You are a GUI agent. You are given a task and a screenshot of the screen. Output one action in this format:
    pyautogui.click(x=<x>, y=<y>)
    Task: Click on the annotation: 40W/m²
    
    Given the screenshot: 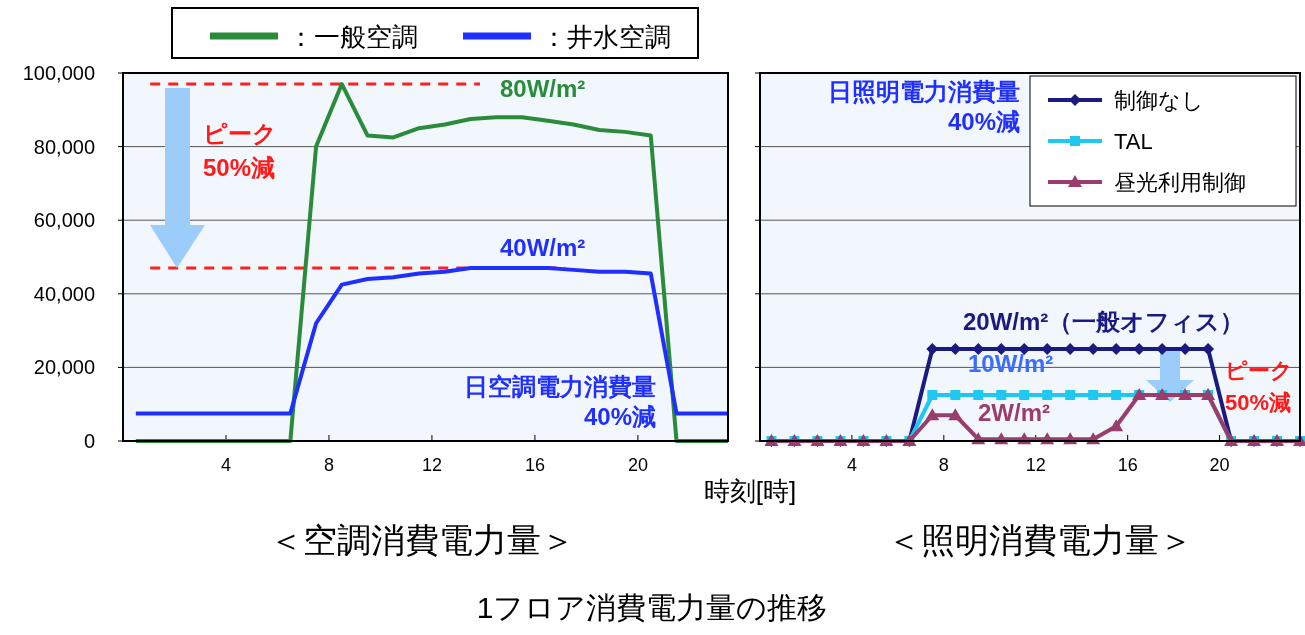 What is the action you would take?
    pyautogui.click(x=543, y=247)
    